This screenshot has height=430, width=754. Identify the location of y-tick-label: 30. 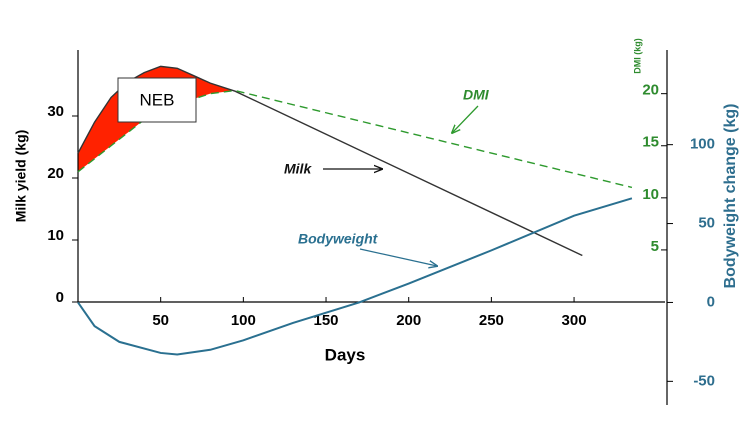
(55, 111).